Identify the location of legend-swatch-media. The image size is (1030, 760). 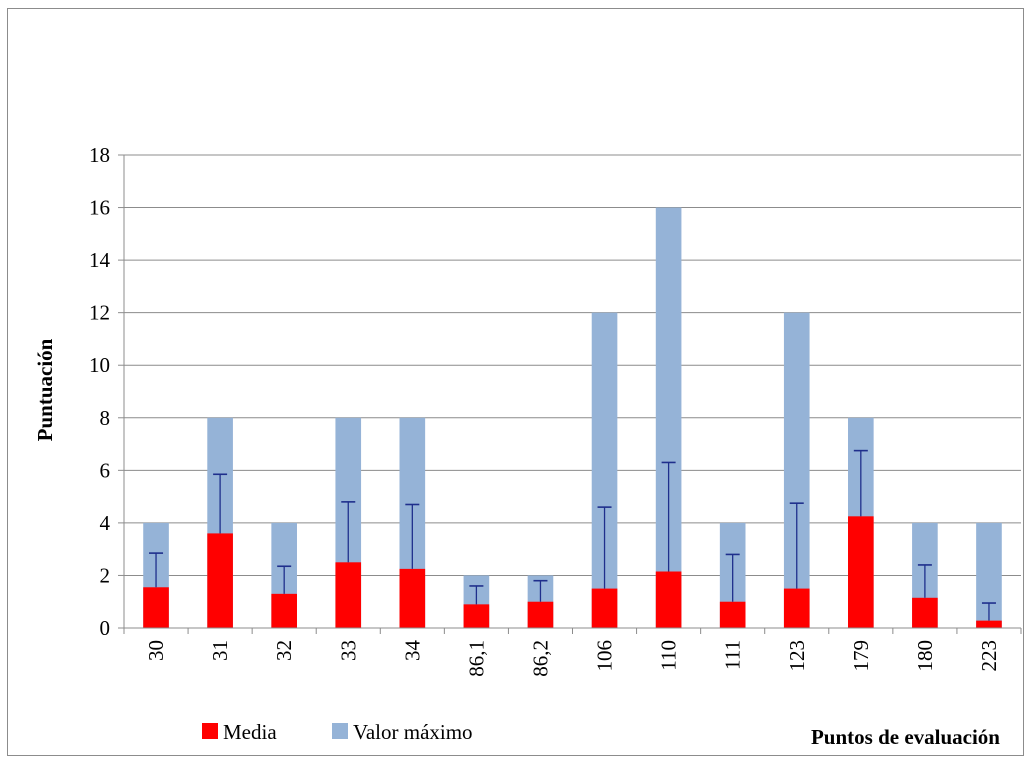
(210, 731).